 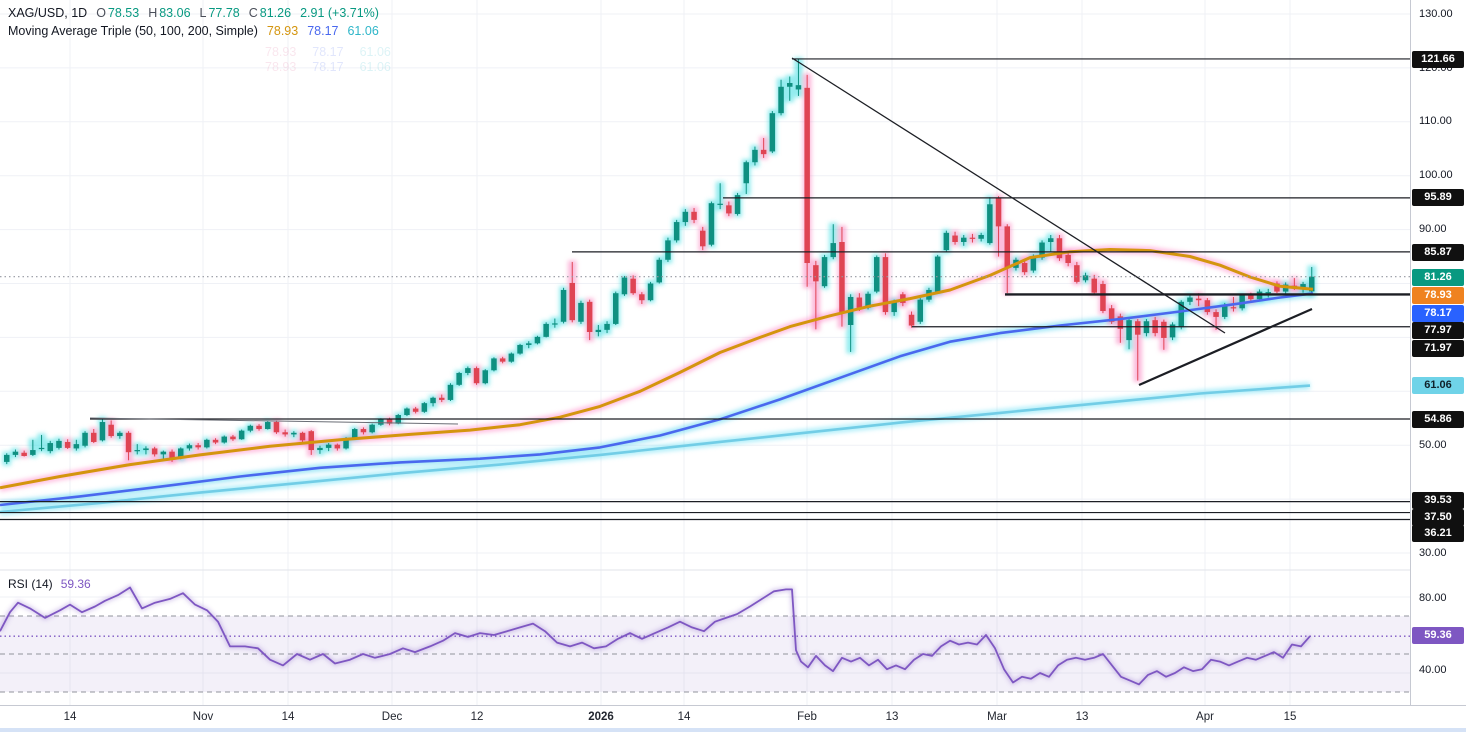 What do you see at coordinates (30, 584) in the screenshot?
I see `rsi-legend-title: RSI (14)` at bounding box center [30, 584].